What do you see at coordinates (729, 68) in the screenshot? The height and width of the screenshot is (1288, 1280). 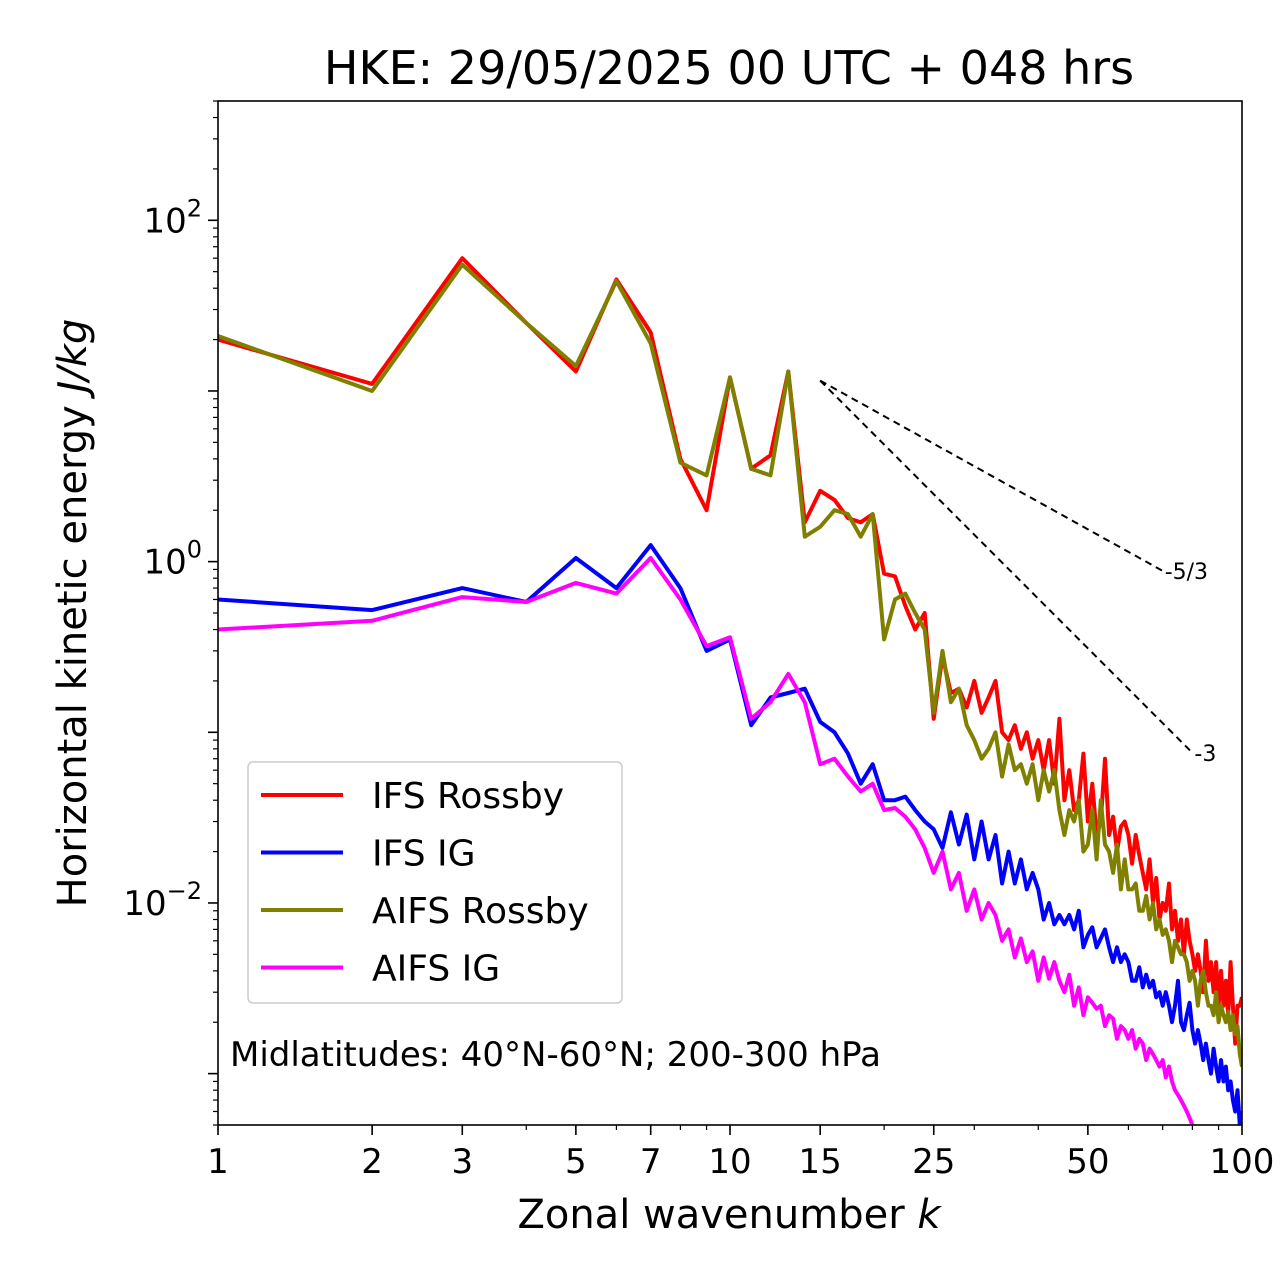 I see `chart-title: HKE: 29/05/2025 00 UTC + 048 hrs` at bounding box center [729, 68].